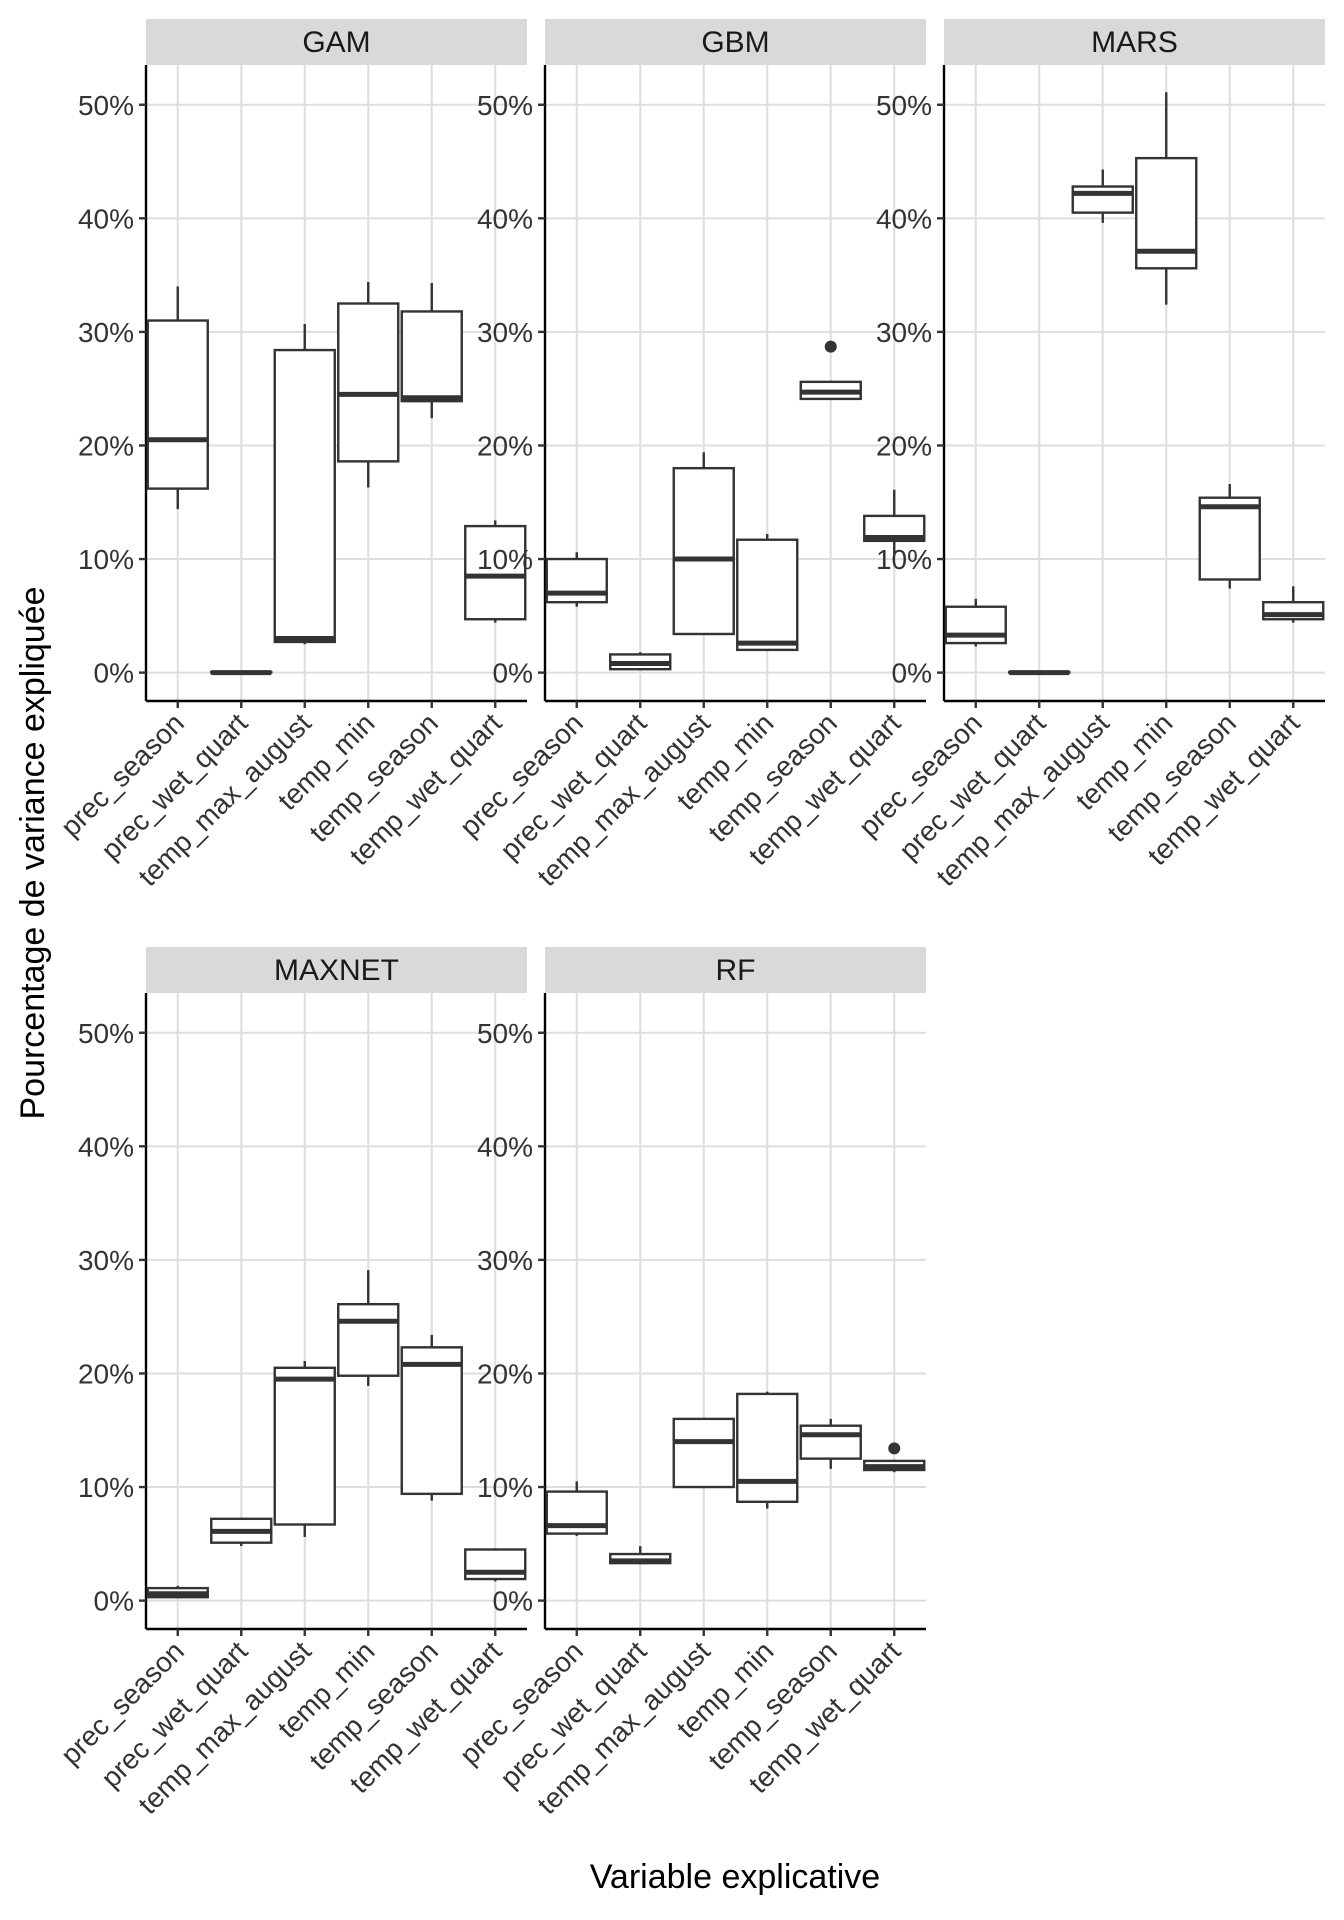  I want to click on y-axis-title: Pourcentage de variance expliquée, so click(33, 852).